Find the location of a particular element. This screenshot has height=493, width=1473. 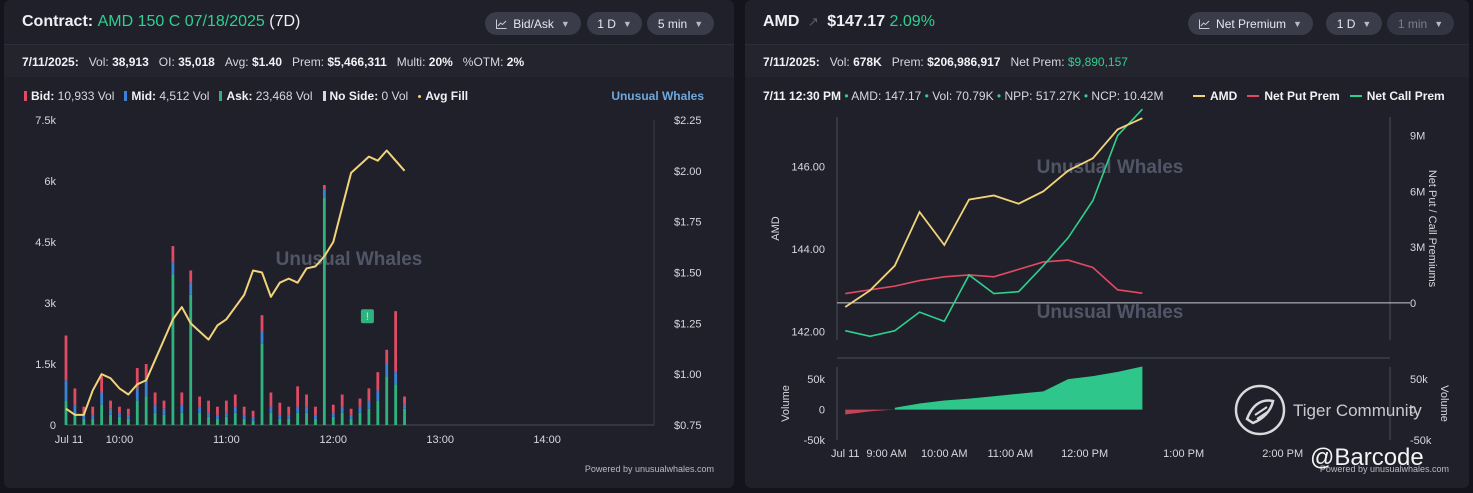

legend-item: Net Call Prem is located at coordinates (1397, 96).